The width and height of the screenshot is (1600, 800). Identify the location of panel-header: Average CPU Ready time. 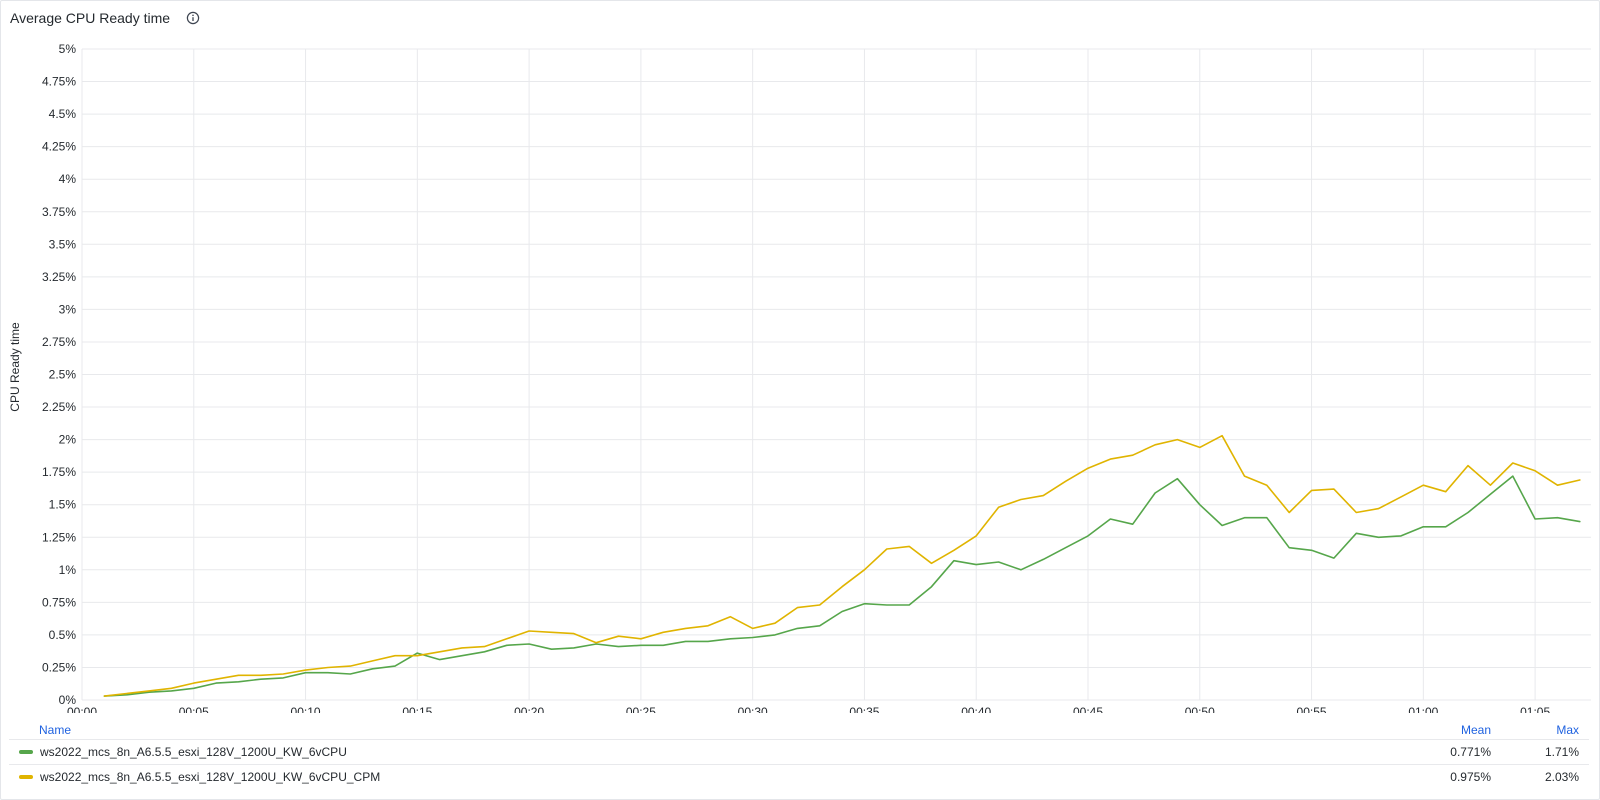
(105, 18).